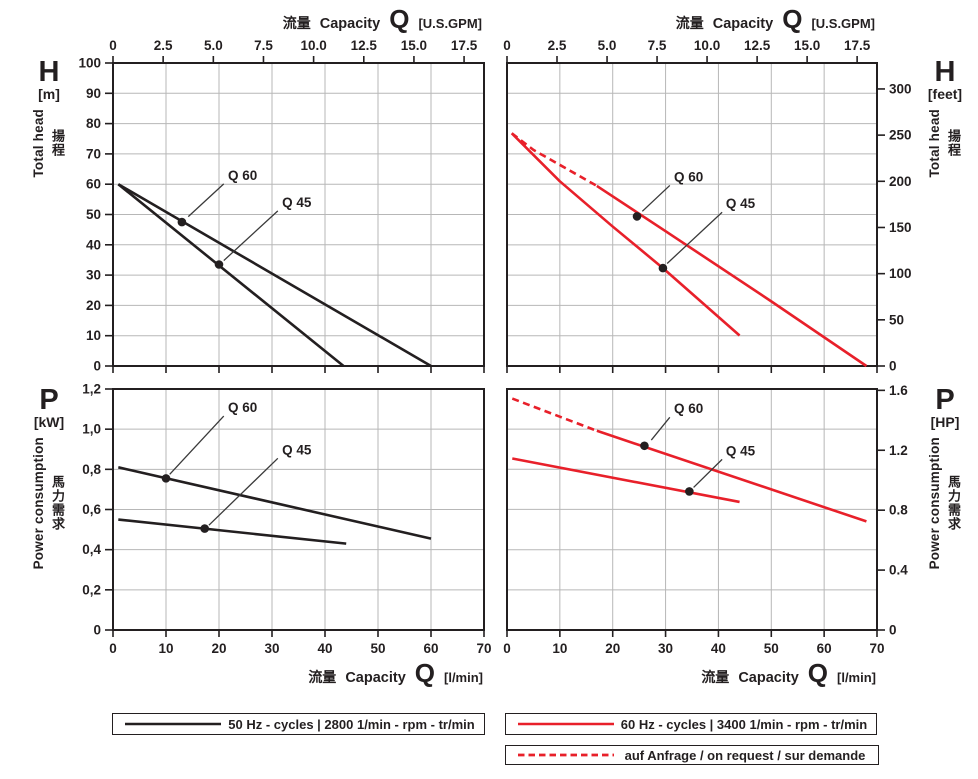 The image size is (978, 779). What do you see at coordinates (945, 422) in the screenshot?
I see `power-unit: [HP]` at bounding box center [945, 422].